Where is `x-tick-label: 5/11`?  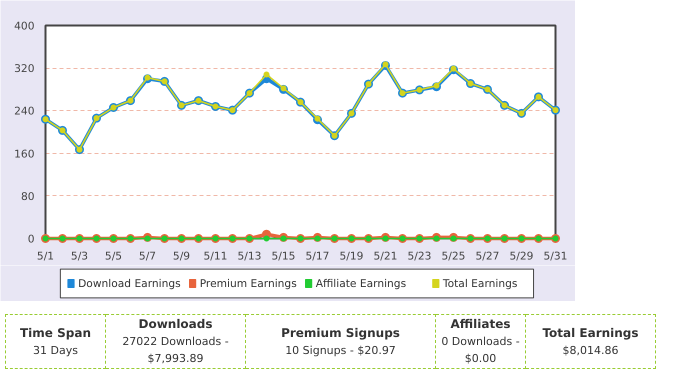
x-tick-label: 5/11 is located at coordinates (216, 256).